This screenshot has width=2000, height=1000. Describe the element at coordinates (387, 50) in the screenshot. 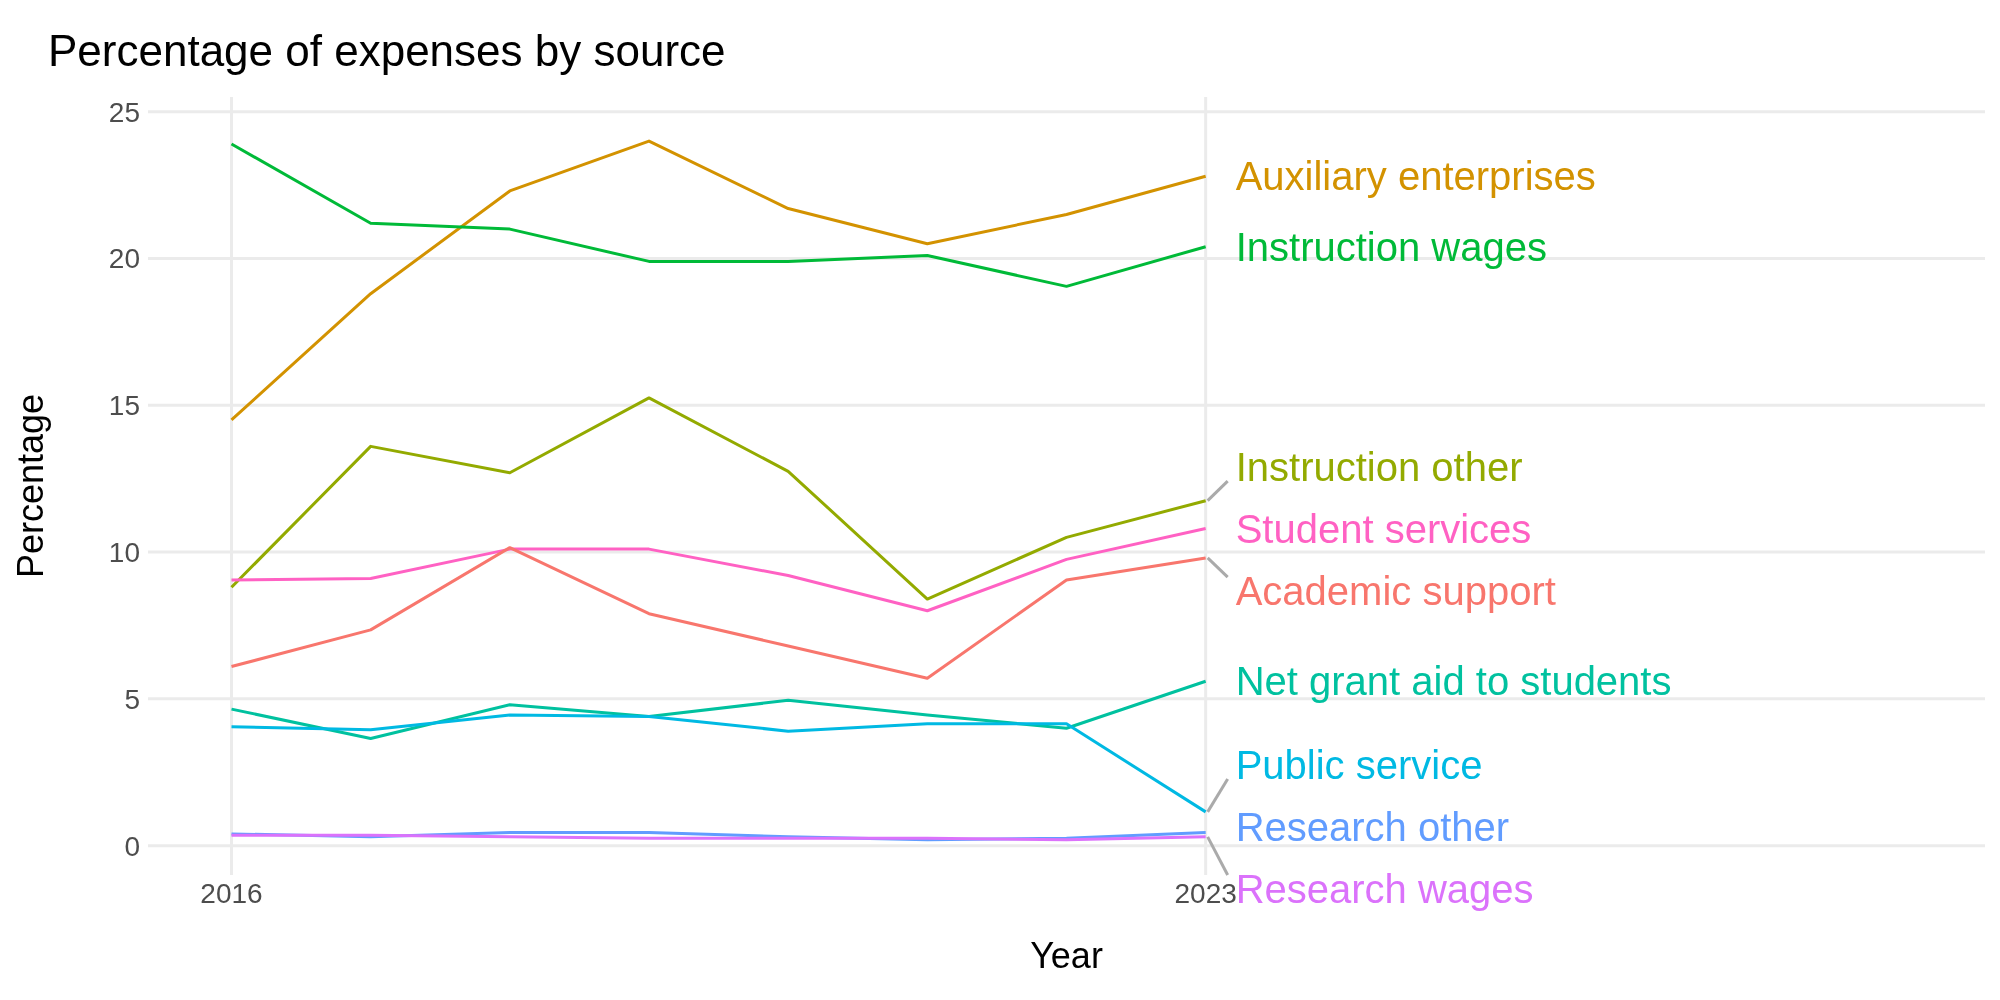

I see `chart-title: Percentage of expenses by source` at that location.